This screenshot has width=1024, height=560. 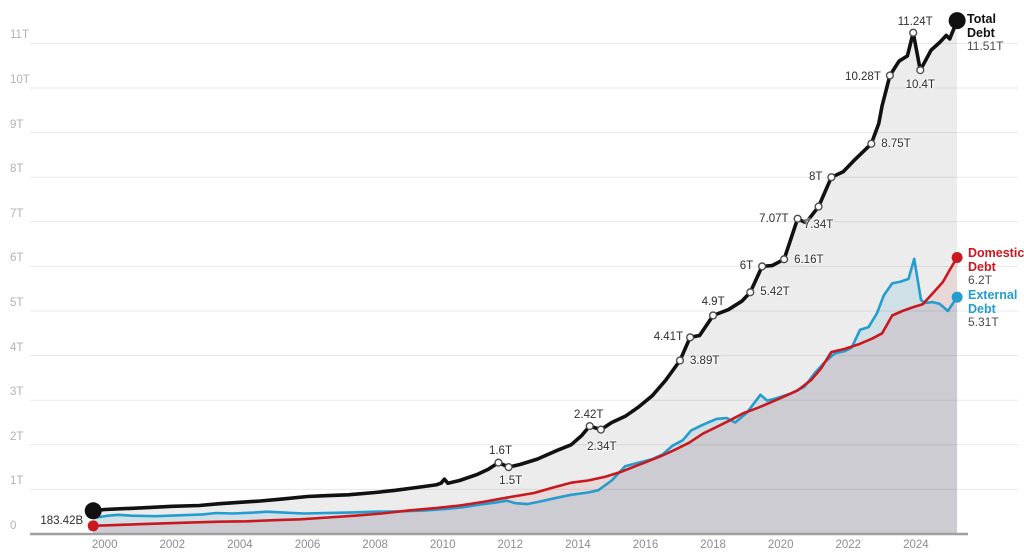 I want to click on legend-total-debt: Total Debt 11.51T, so click(x=985, y=33).